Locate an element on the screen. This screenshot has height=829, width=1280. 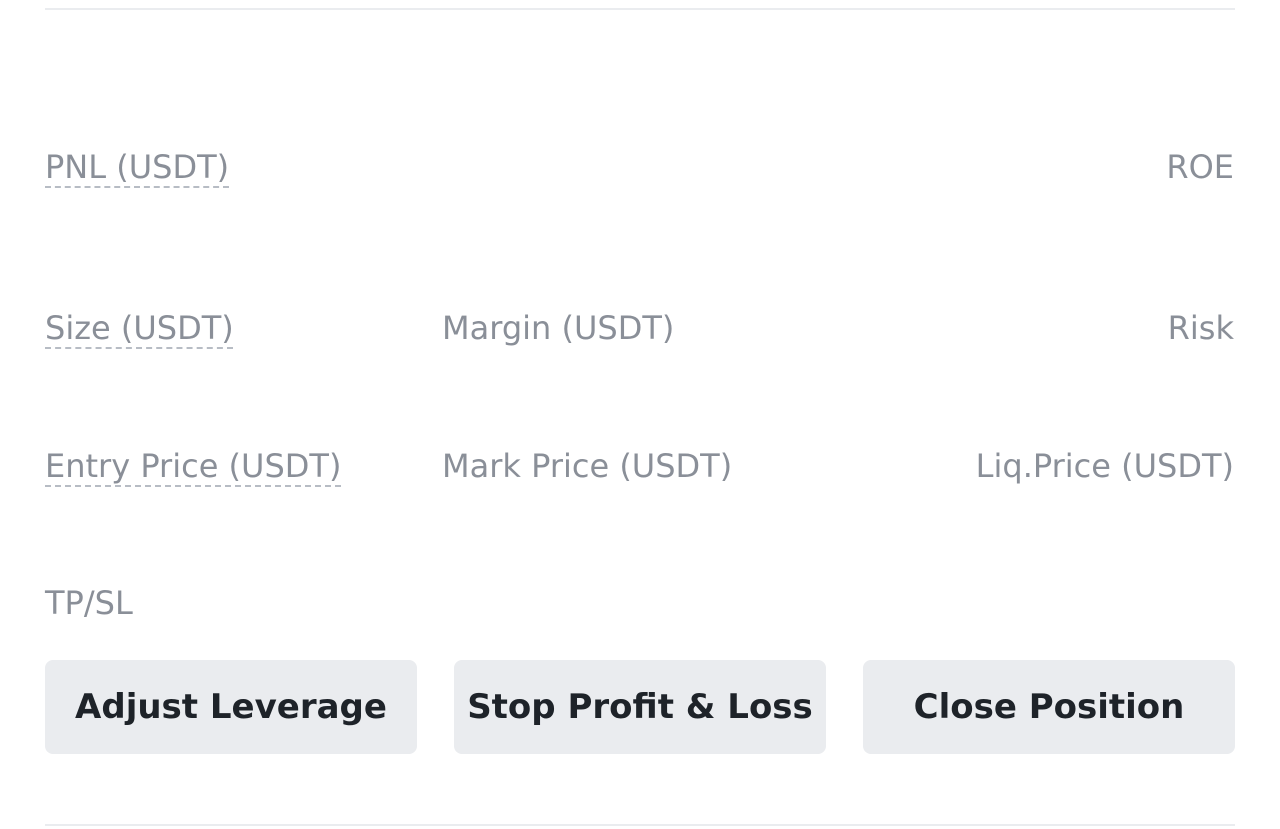
entry-price-label: Entry Price (USDT) is located at coordinates (193, 466).